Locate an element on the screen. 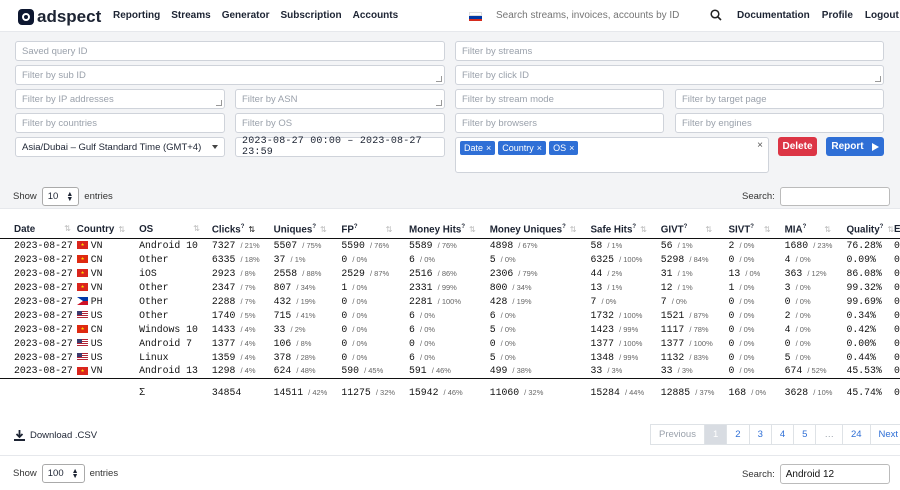 This screenshot has height=490, width=900. page-previous: Previous is located at coordinates (677, 434).